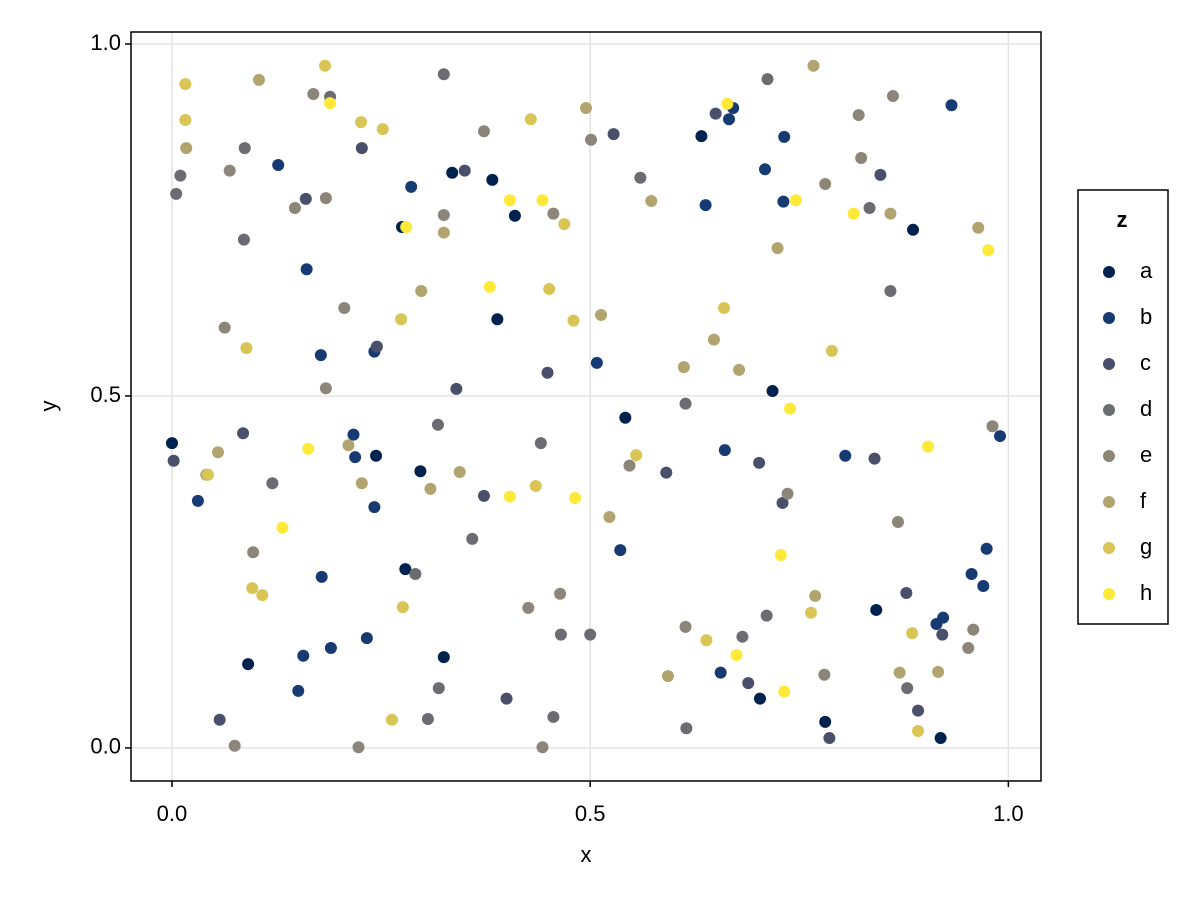  Describe the element at coordinates (1146, 408) in the screenshot. I see `legend-label: d` at that location.